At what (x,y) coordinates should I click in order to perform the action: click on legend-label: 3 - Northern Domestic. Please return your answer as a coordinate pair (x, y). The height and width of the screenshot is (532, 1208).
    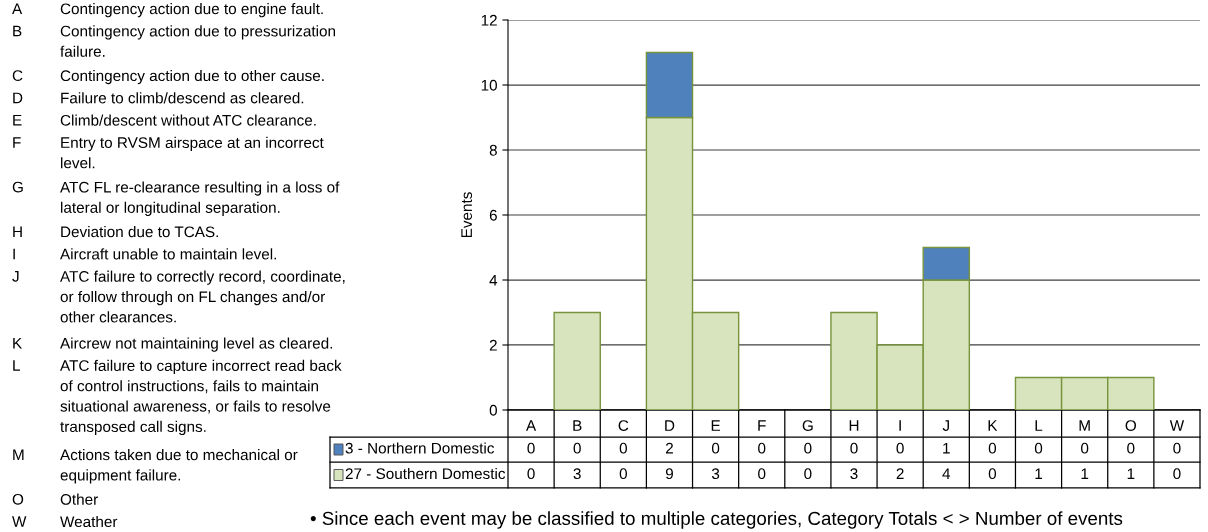
    Looking at the image, I should click on (420, 448).